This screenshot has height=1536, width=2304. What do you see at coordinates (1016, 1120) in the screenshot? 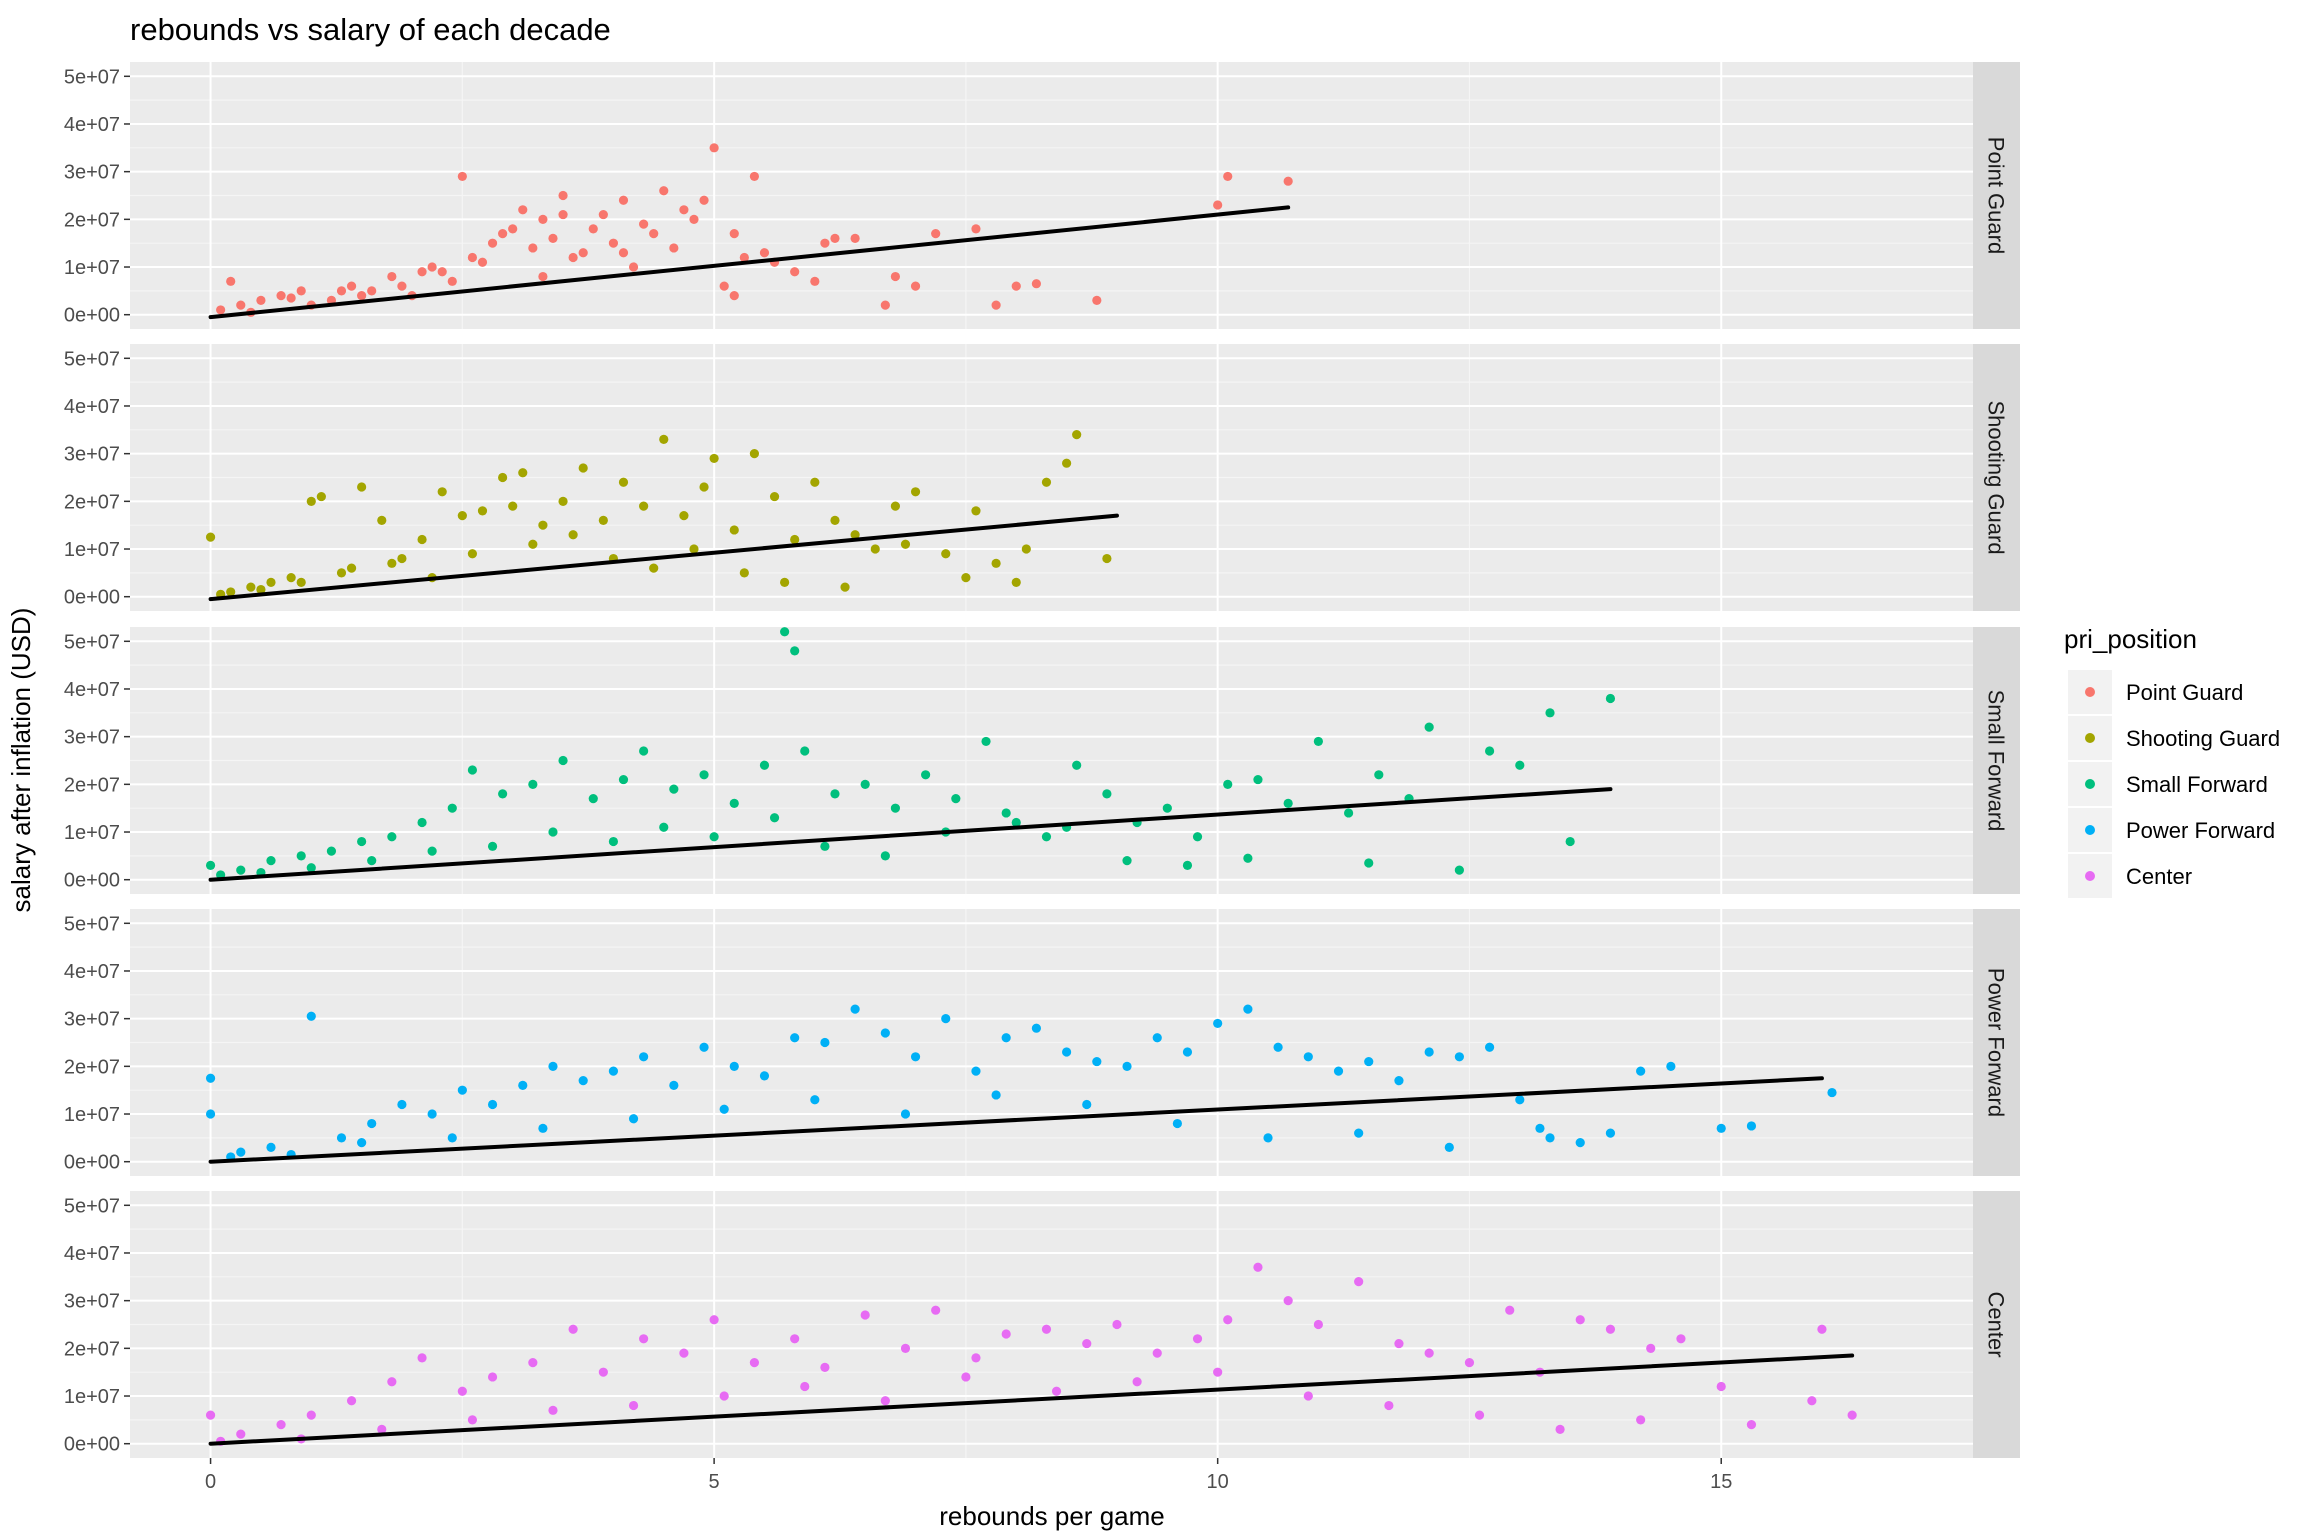
I see `regression-line` at bounding box center [1016, 1120].